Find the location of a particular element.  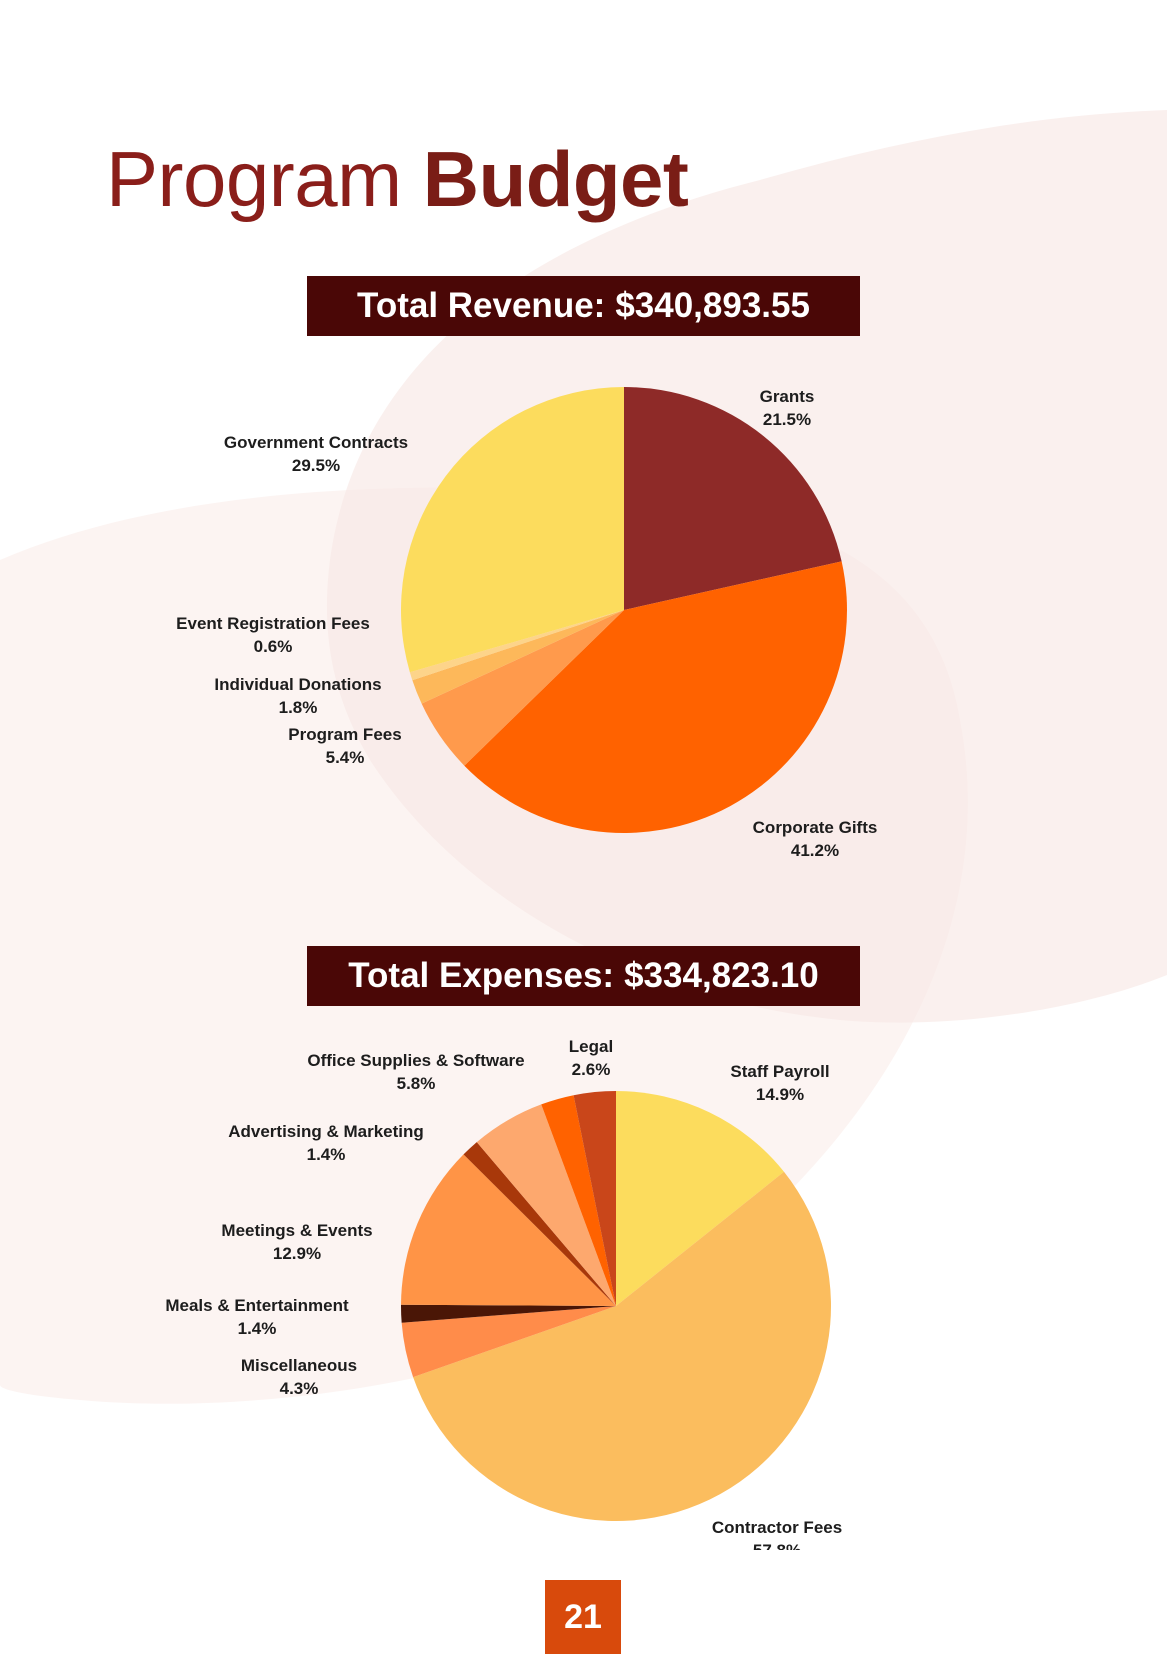

slice-value-advertising-and-marketing: 1.4% is located at coordinates (326, 1154).